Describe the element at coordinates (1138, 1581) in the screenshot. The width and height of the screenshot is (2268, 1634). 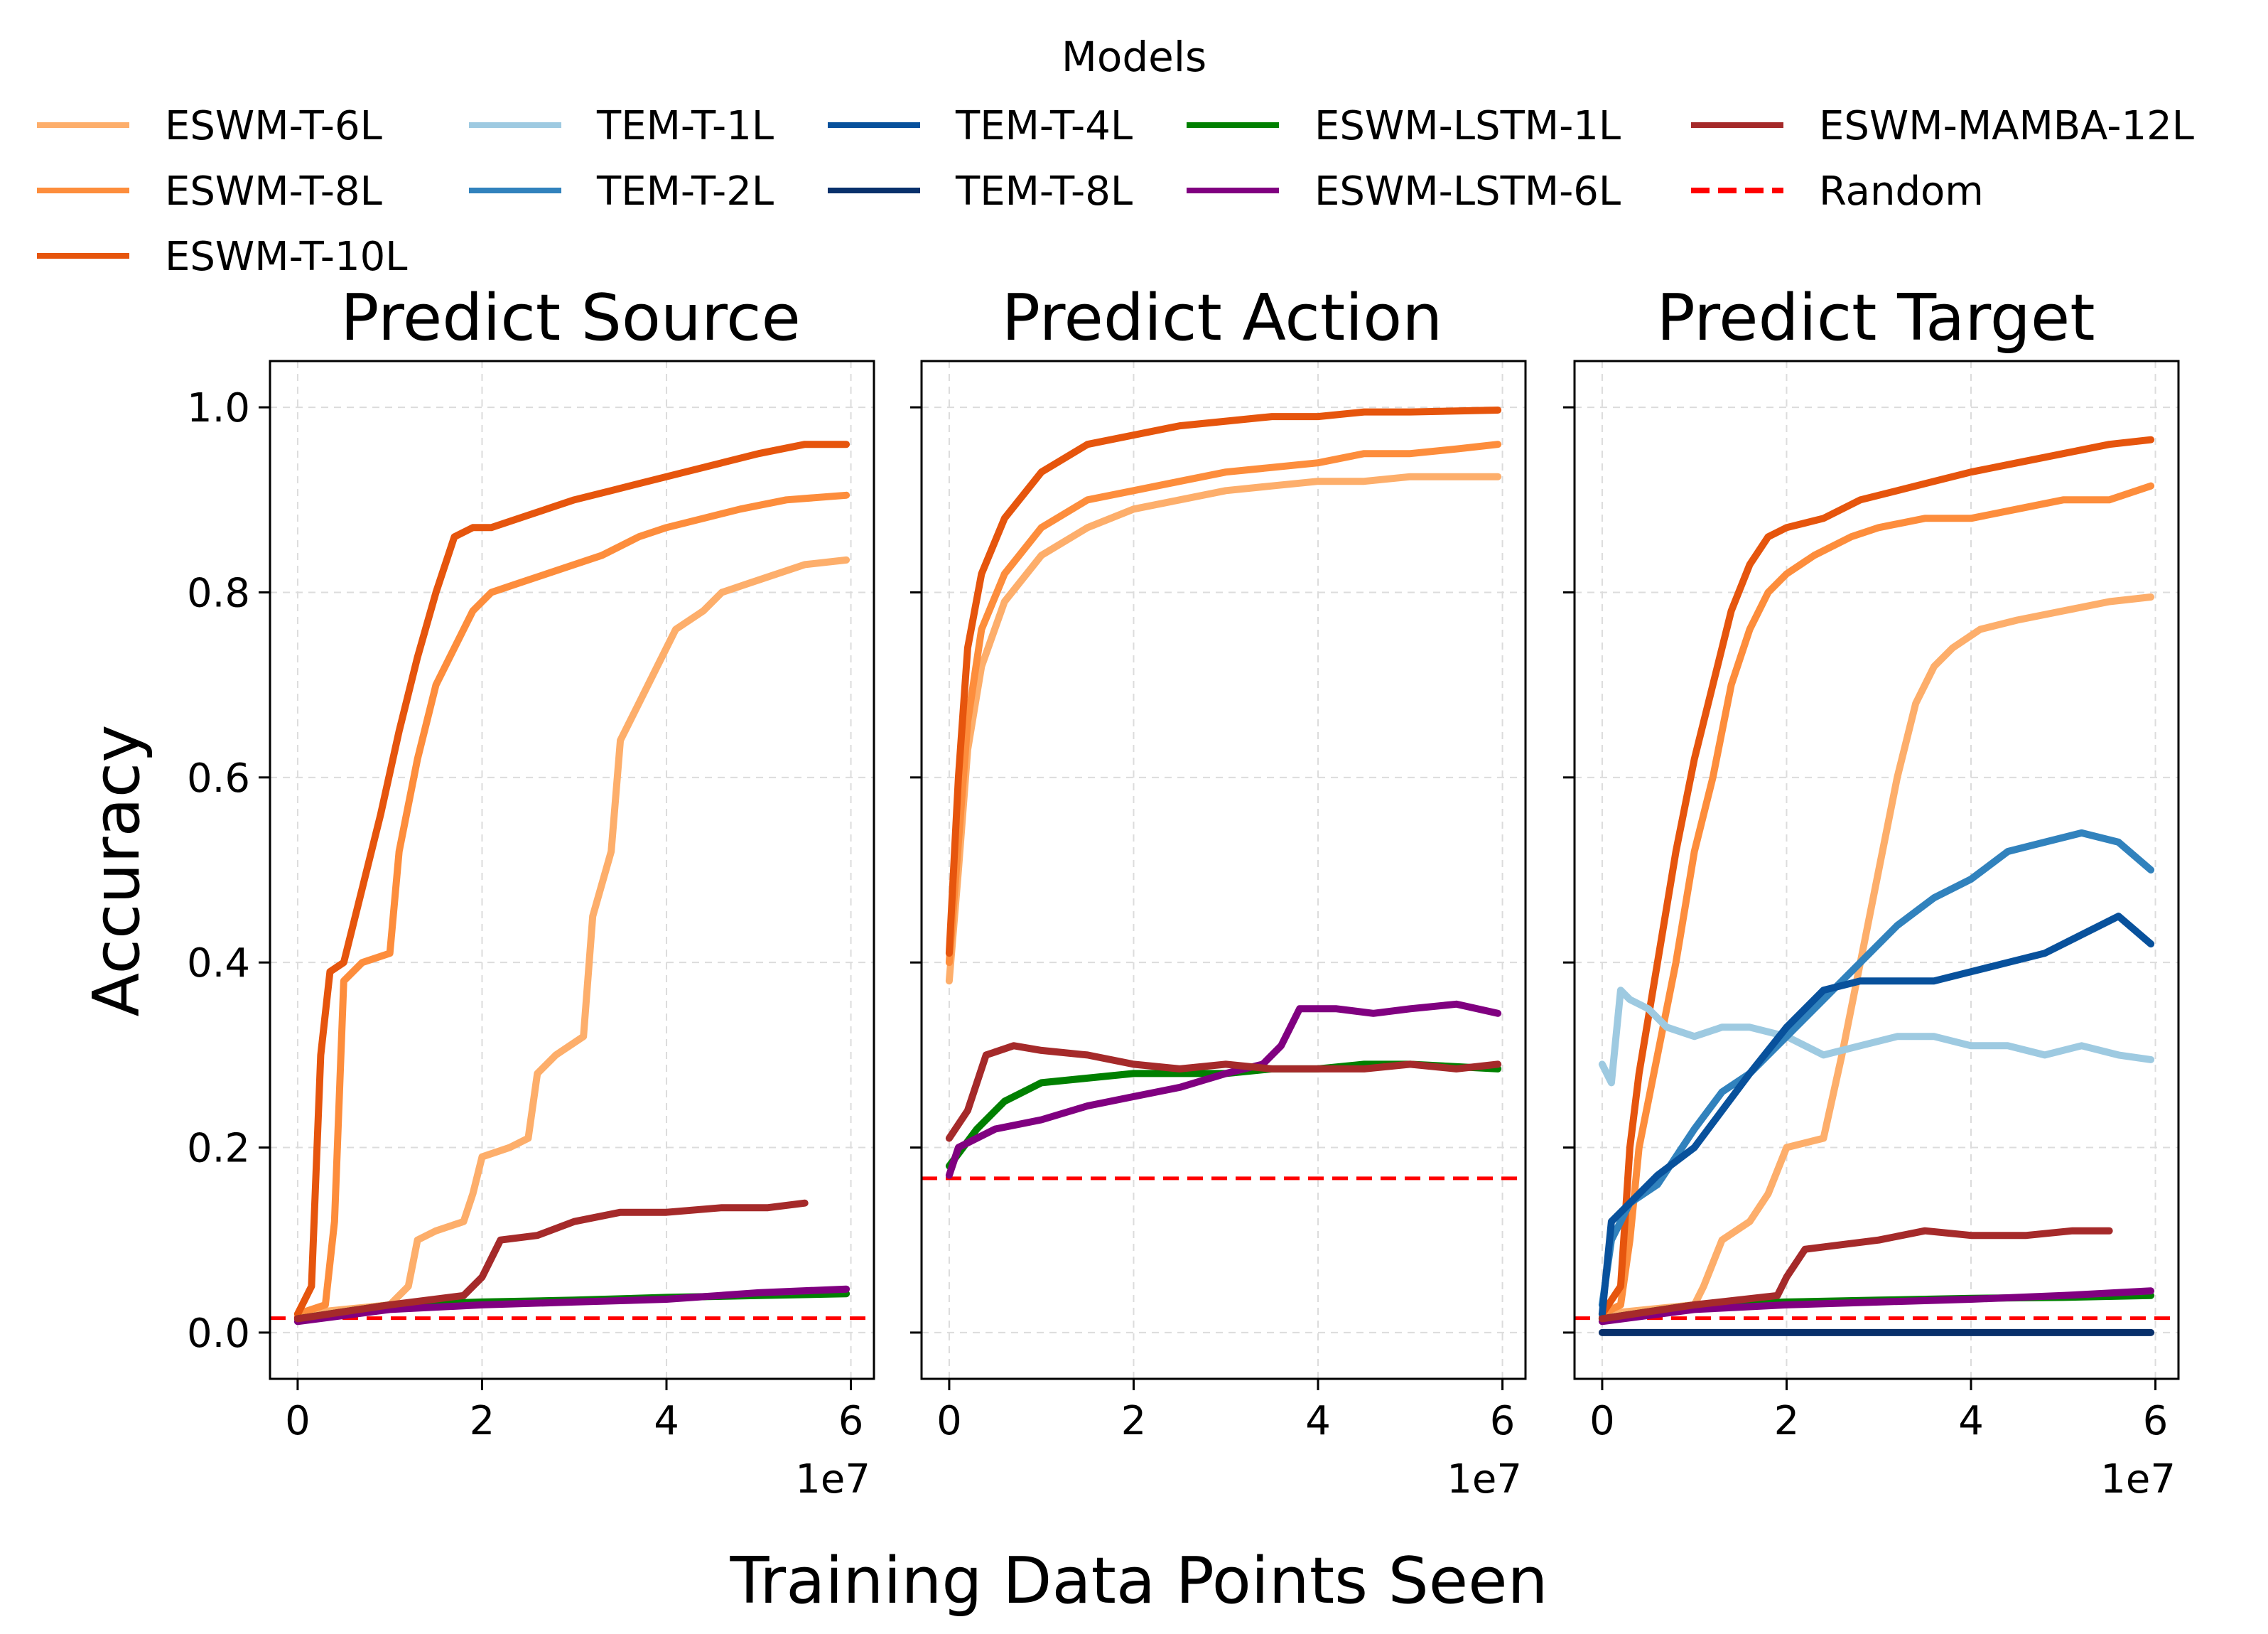
I see `x-axis-label: Training Data Points Seen` at that location.